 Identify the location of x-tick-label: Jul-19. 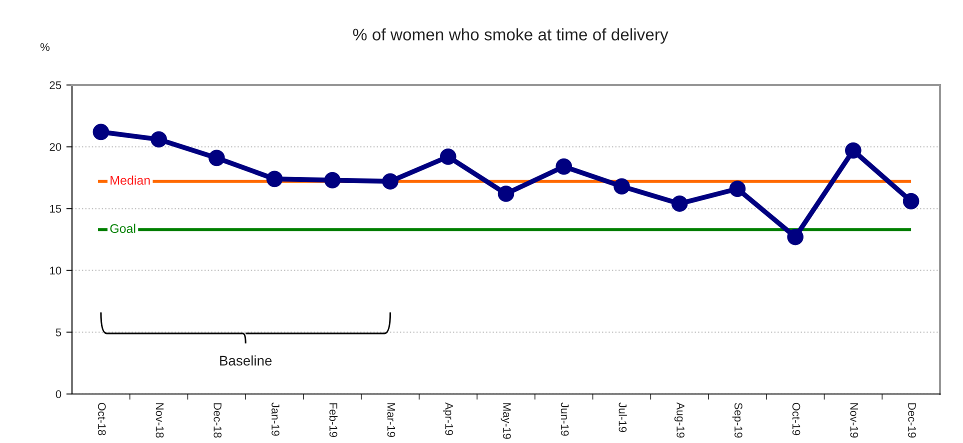
(622, 417).